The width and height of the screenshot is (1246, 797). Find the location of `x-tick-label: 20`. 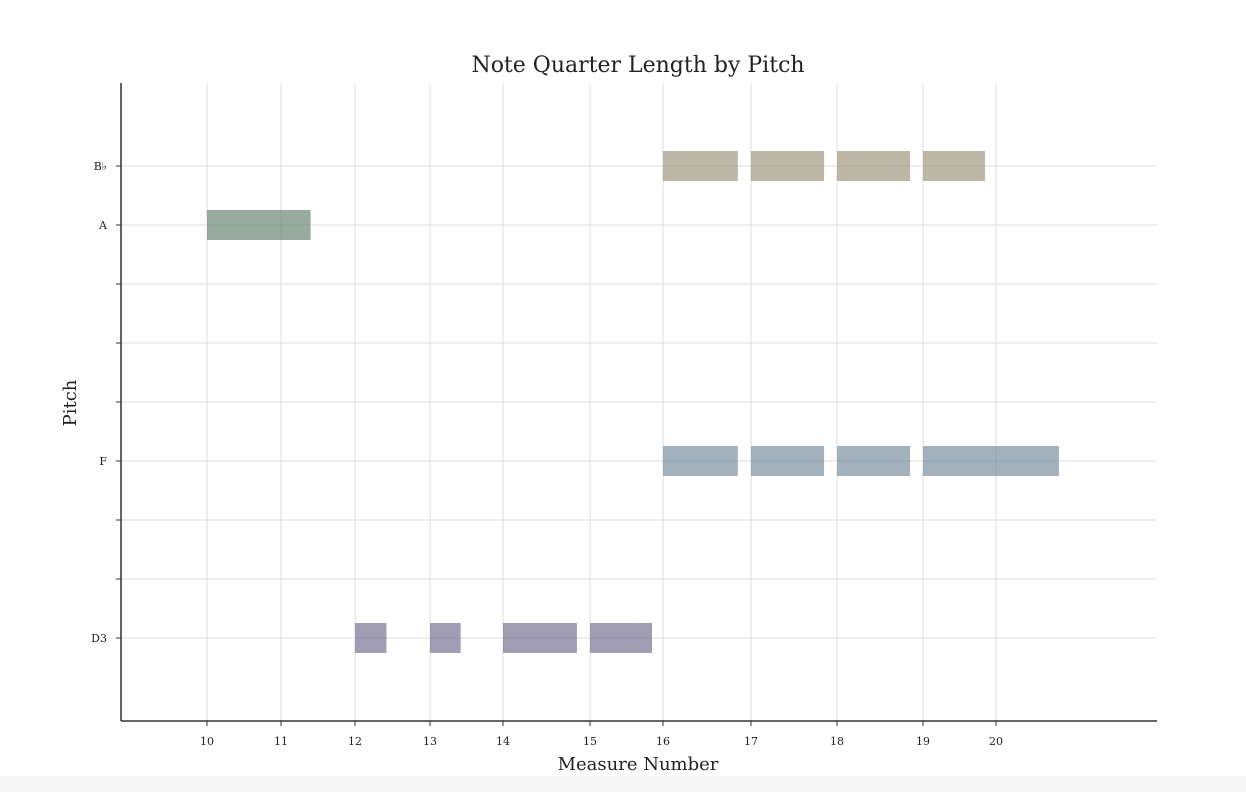

x-tick-label: 20 is located at coordinates (996, 741).